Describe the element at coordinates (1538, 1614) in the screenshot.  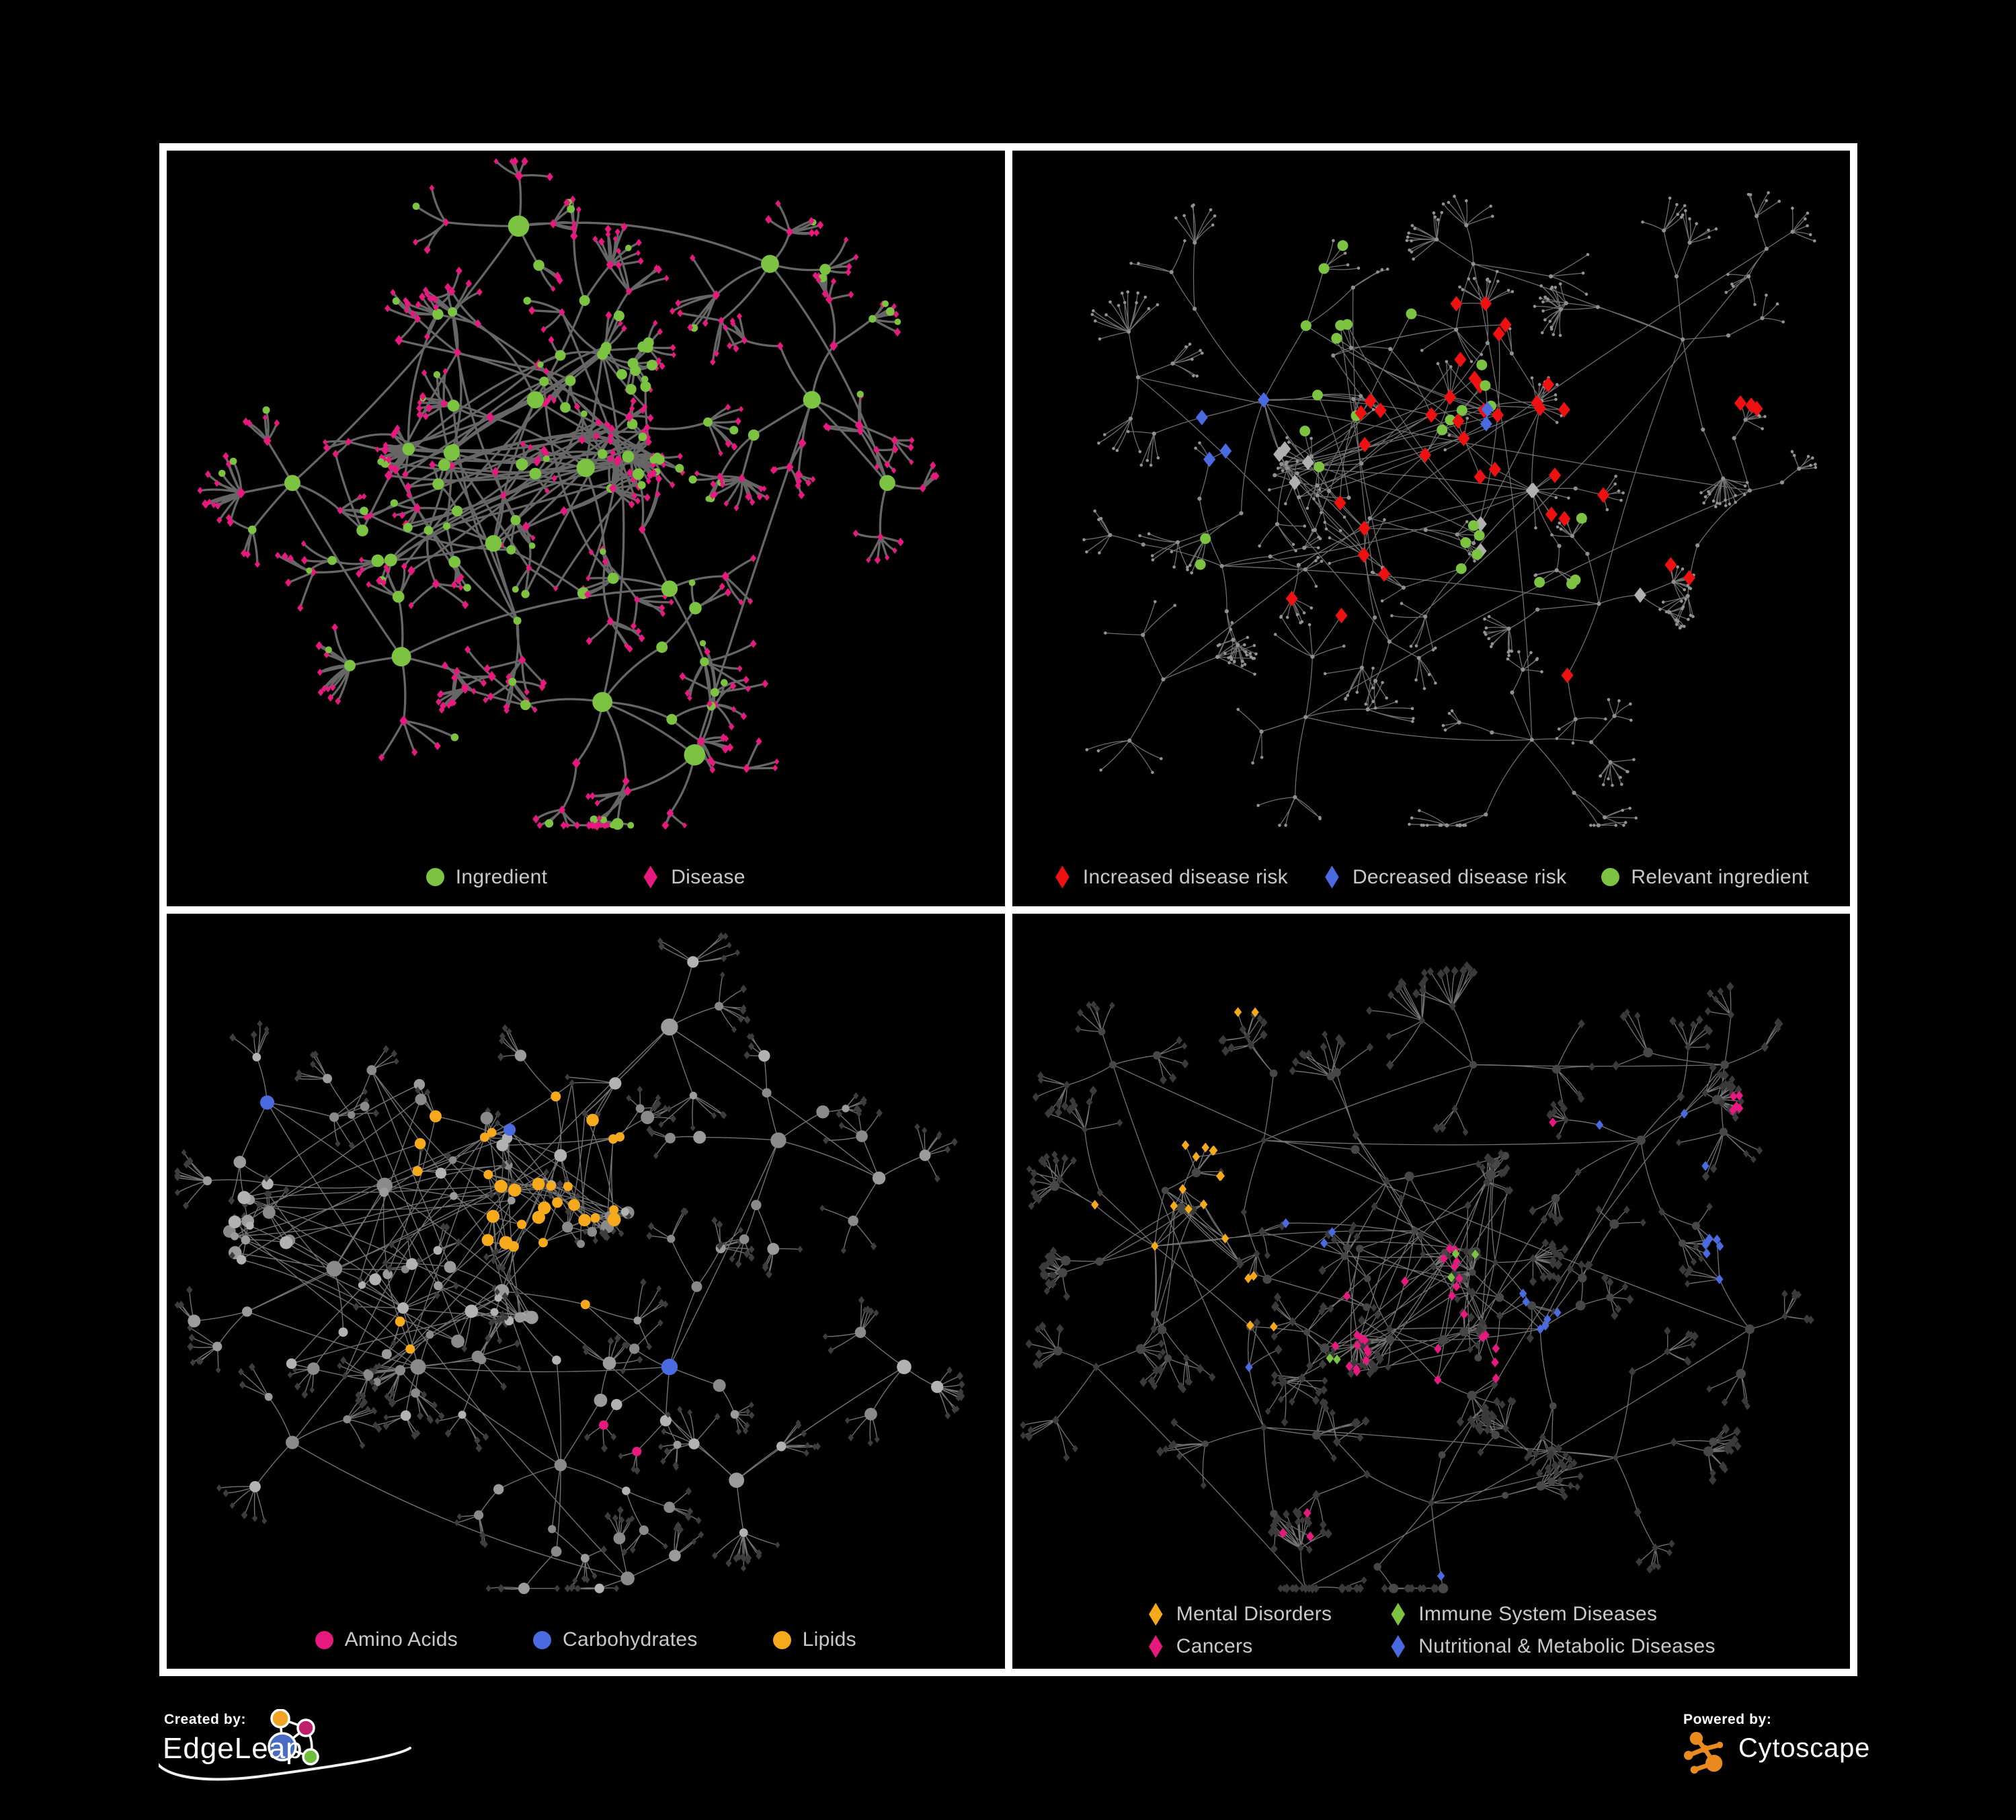
I see `legend-label: Immune System Diseases` at that location.